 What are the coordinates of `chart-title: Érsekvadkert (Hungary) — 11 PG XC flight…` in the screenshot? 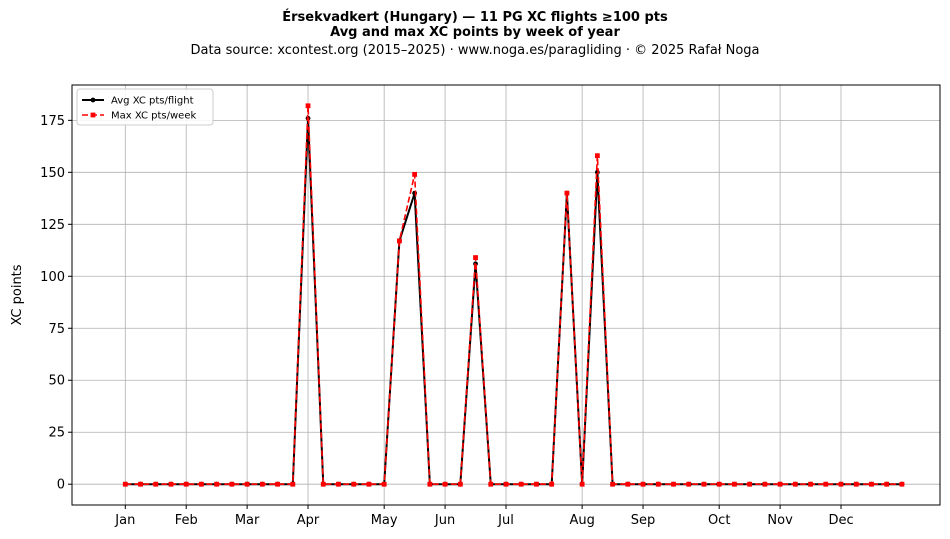 It's located at (475, 17).